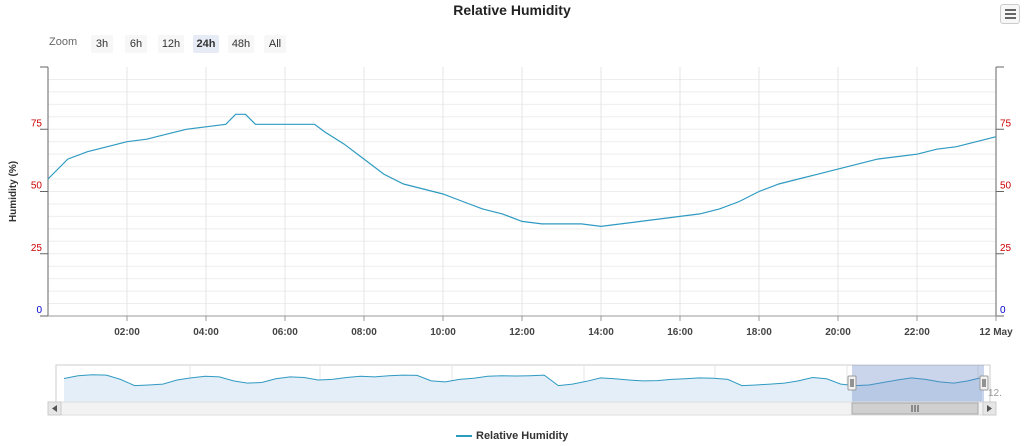 Image resolution: width=1024 pixels, height=446 pixels. Describe the element at coordinates (54, 408) in the screenshot. I see `scroll-left-arrow-icon` at that location.